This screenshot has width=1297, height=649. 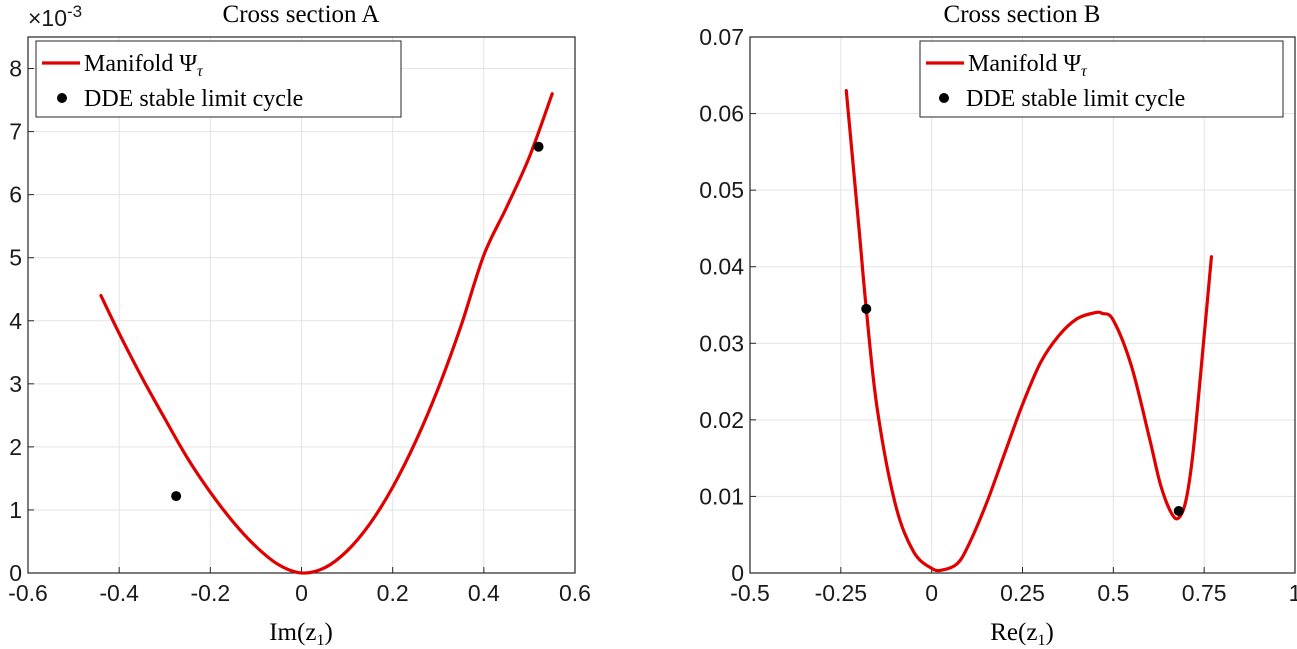 I want to click on legend-box-a, so click(x=218, y=79).